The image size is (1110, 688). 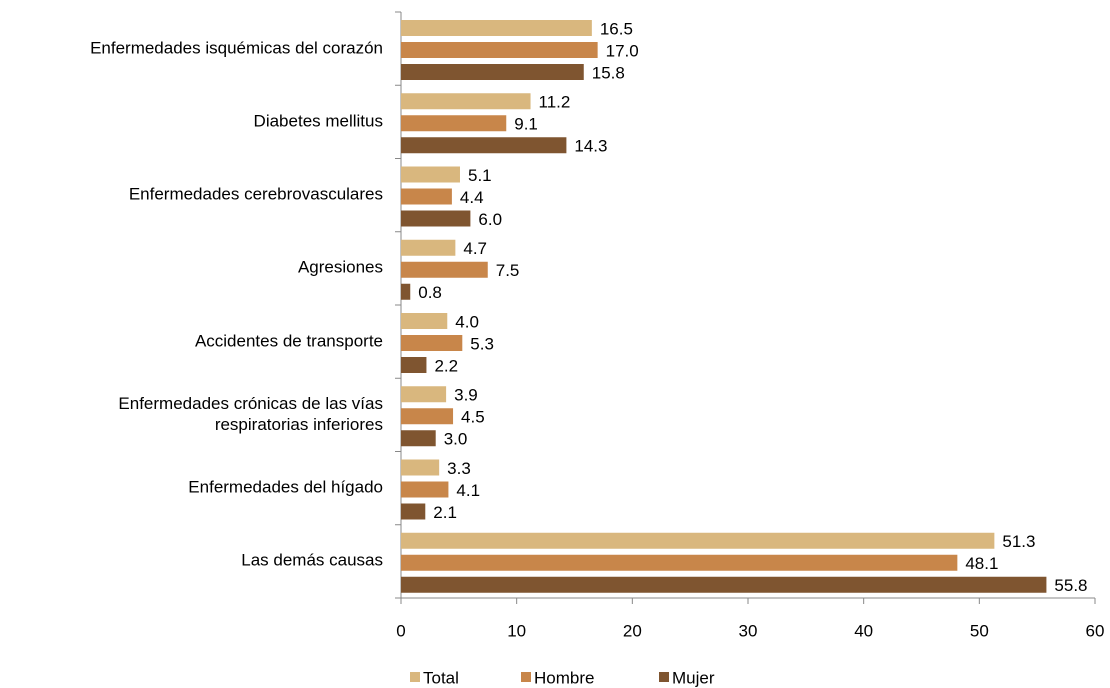 What do you see at coordinates (1018, 541) in the screenshot?
I see `value-label: 51.3` at bounding box center [1018, 541].